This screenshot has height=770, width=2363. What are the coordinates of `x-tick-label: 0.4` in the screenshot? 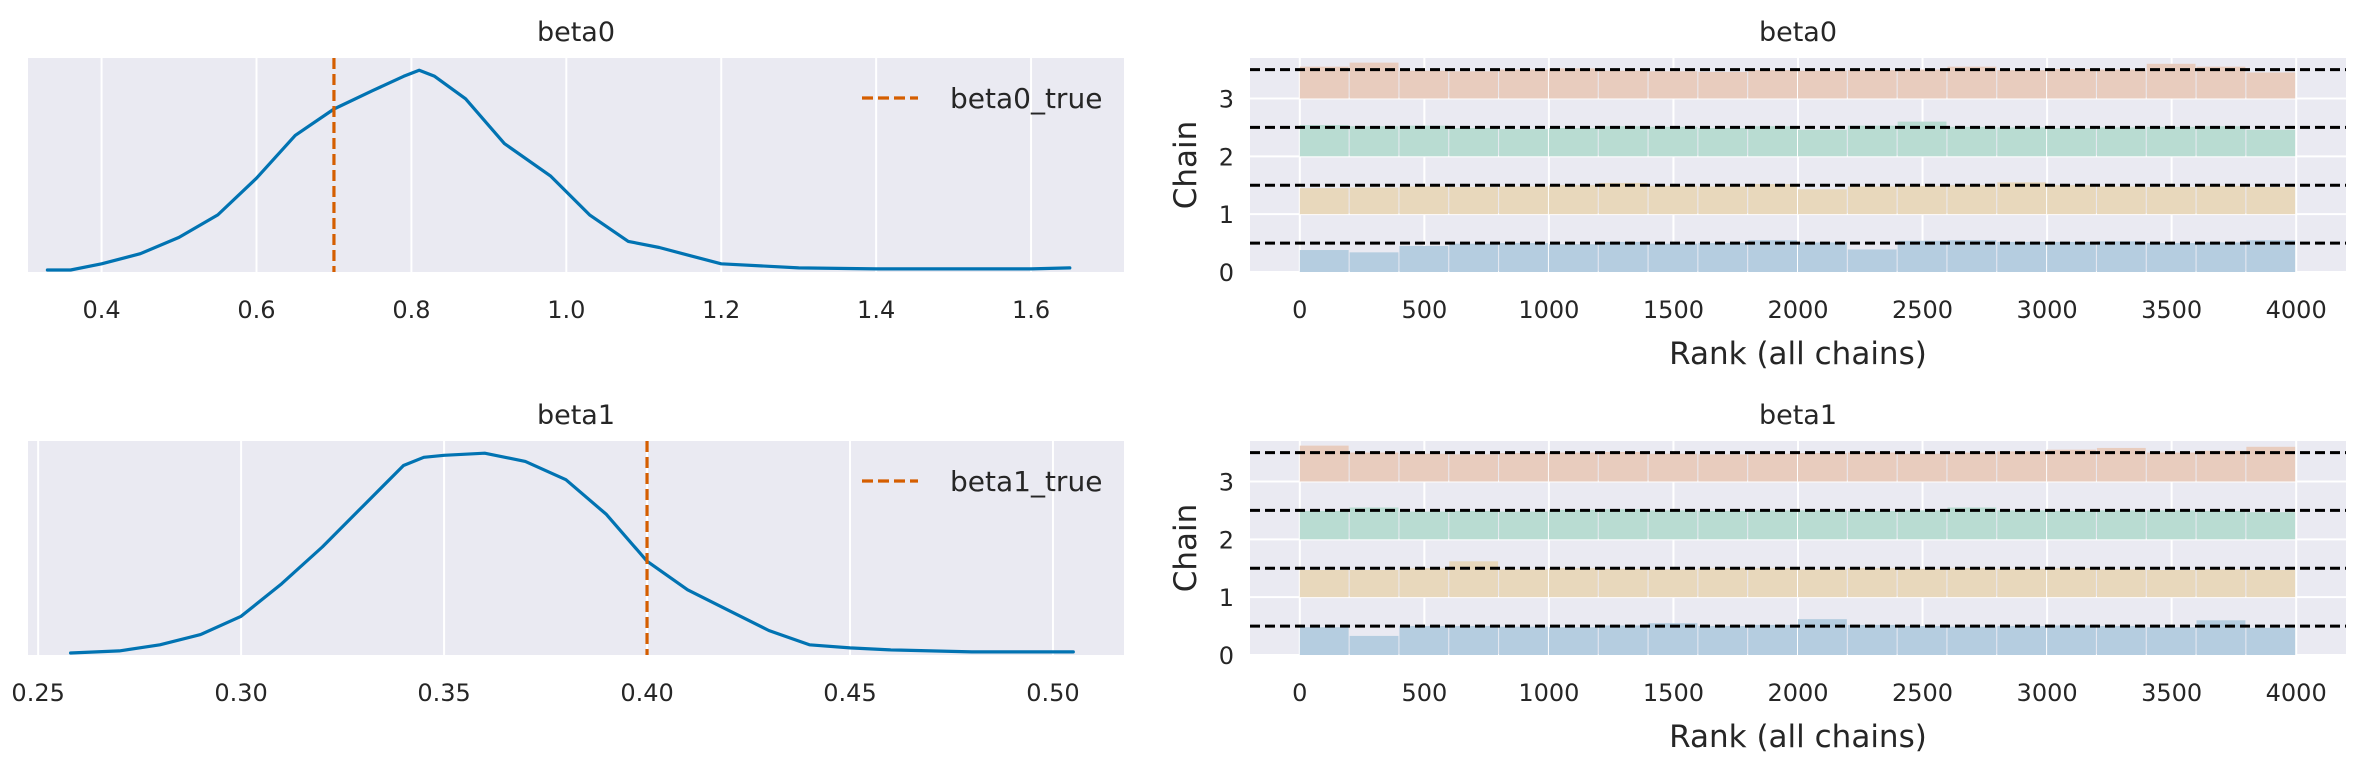 It's located at (101, 310).